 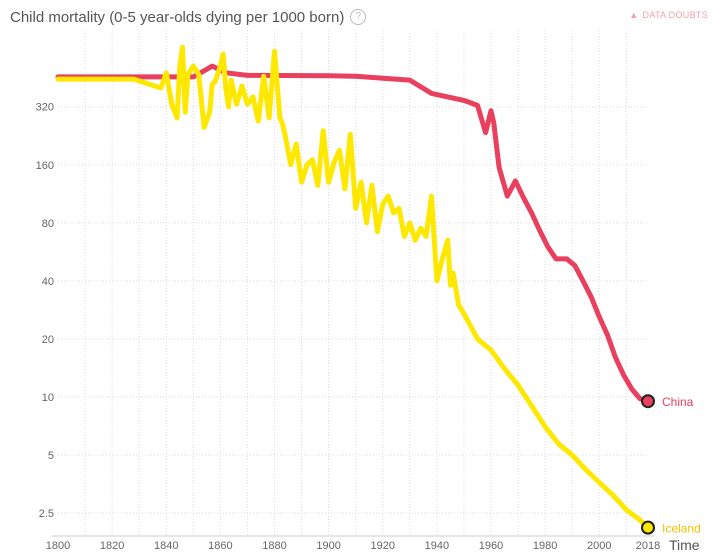 What do you see at coordinates (648, 546) in the screenshot?
I see `x-tick-label: 2018` at bounding box center [648, 546].